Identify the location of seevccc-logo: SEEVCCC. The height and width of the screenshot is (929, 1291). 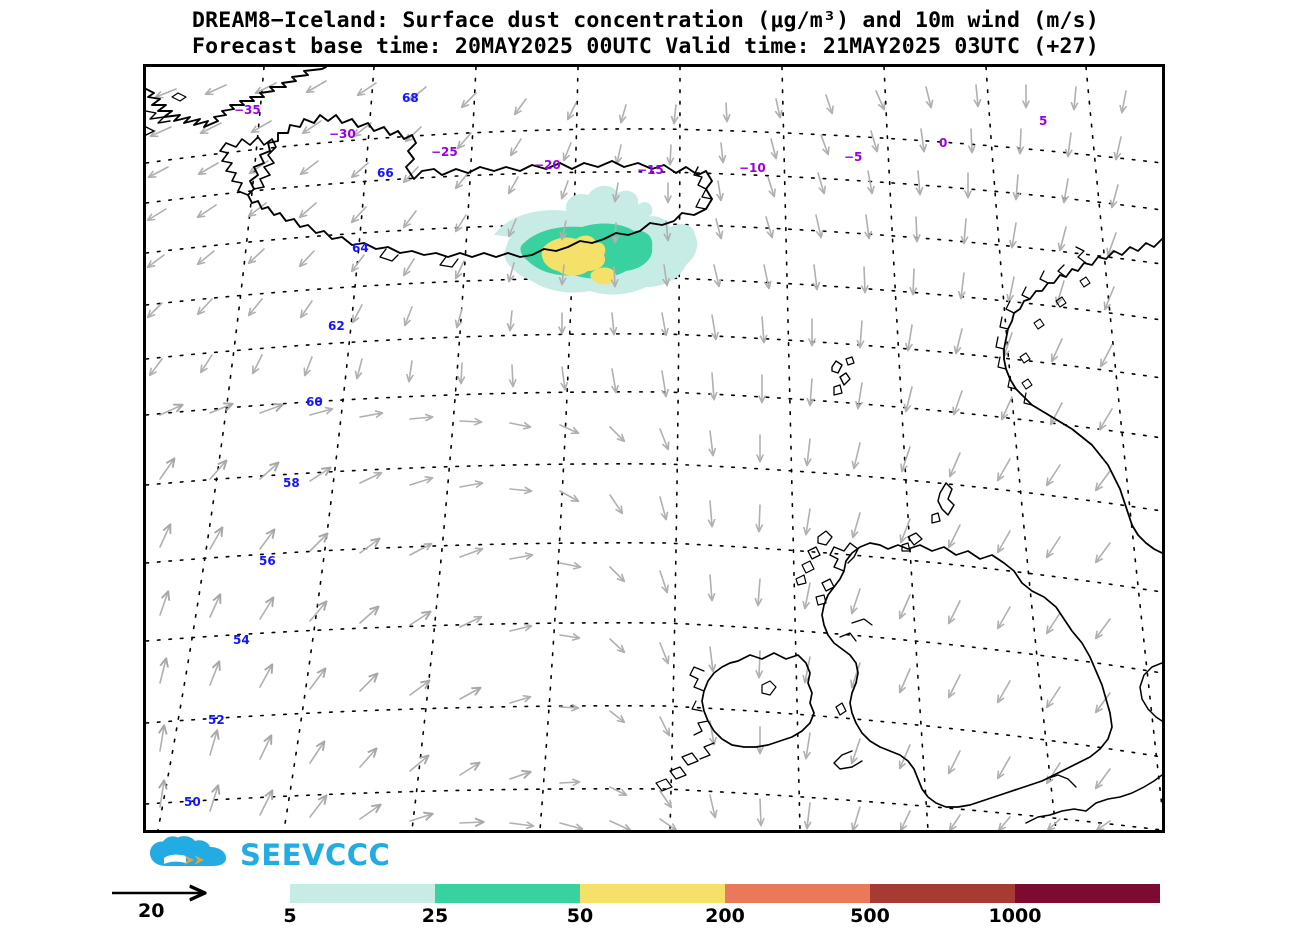
(269, 855).